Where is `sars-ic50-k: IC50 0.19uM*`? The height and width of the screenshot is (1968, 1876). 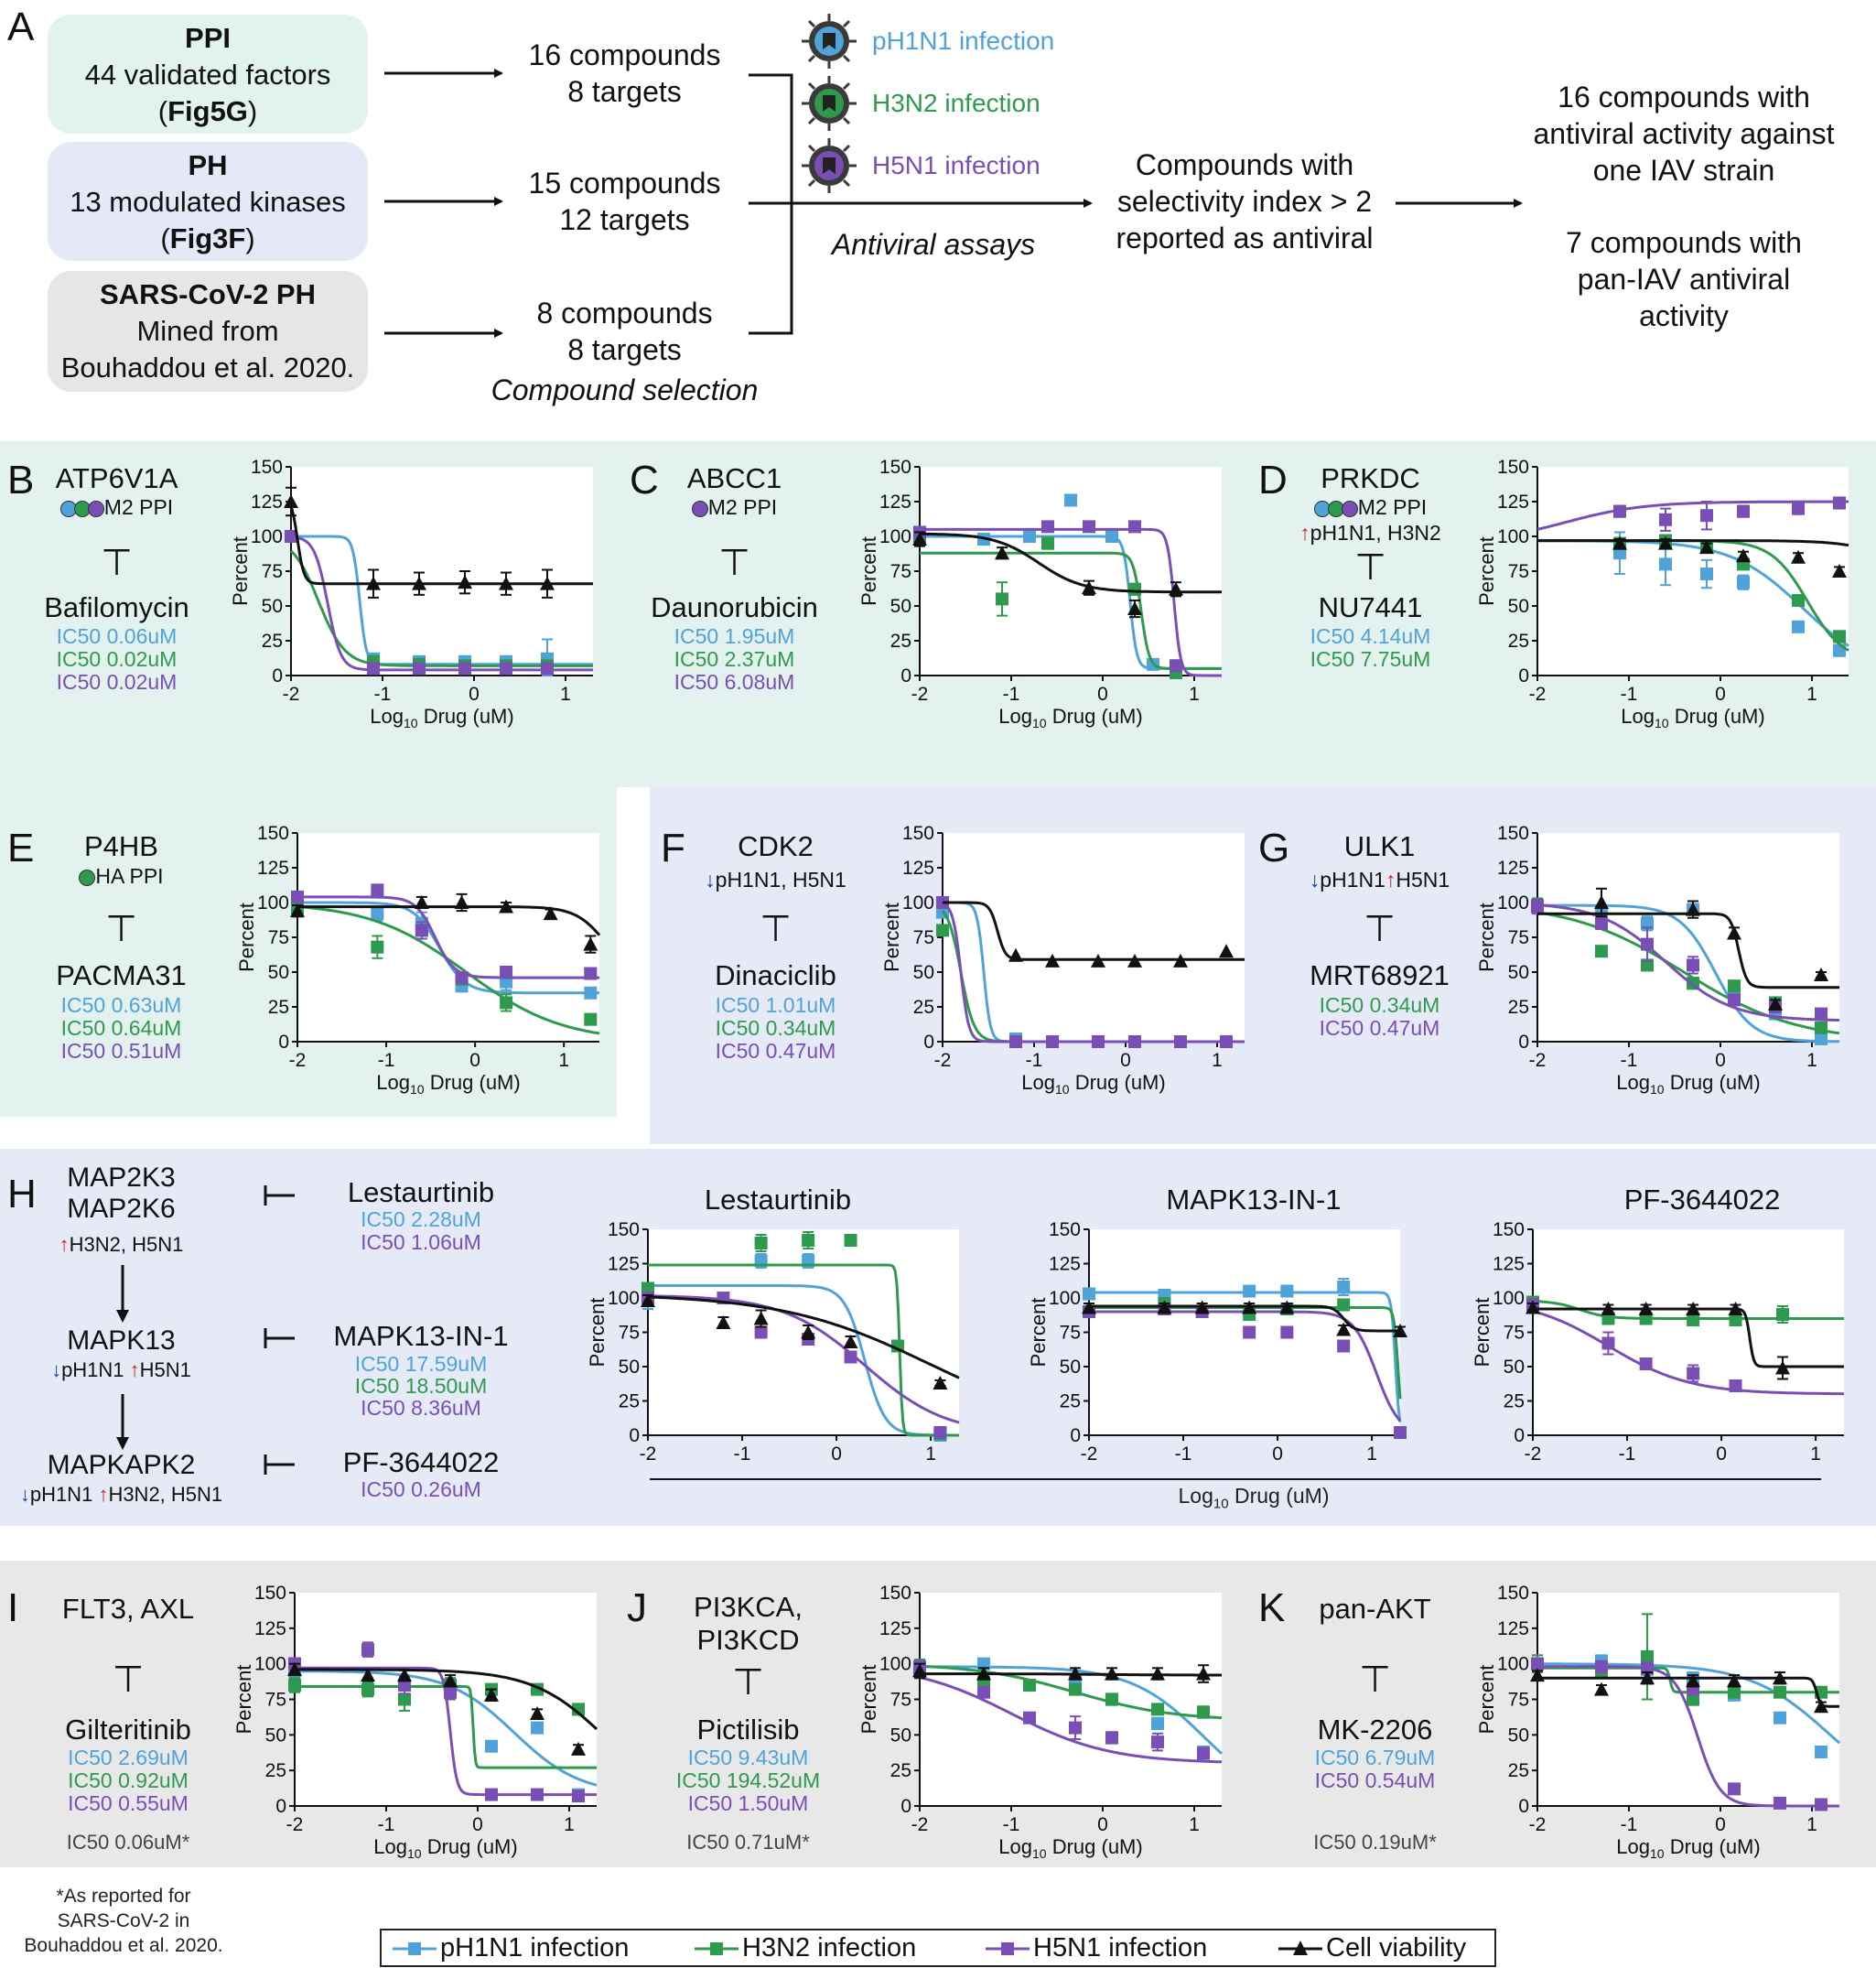
sars-ic50-k: IC50 0.19uM* is located at coordinates (1375, 1843).